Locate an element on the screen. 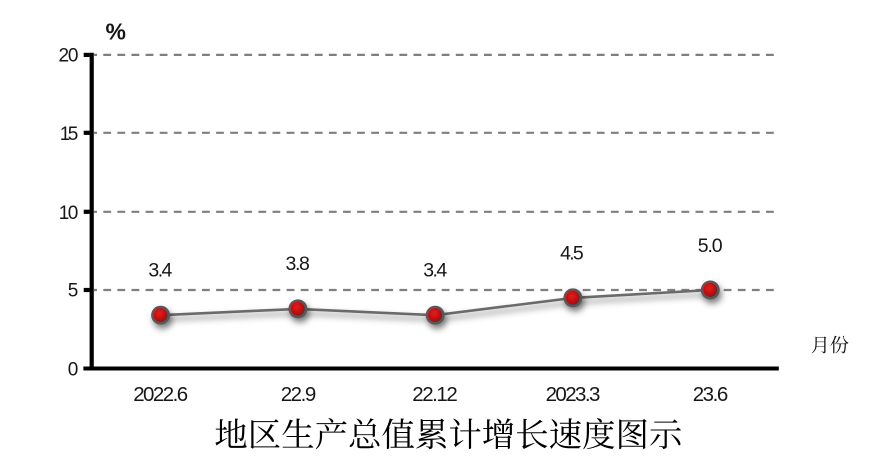  svg-text: 20 is located at coordinates (69, 55).